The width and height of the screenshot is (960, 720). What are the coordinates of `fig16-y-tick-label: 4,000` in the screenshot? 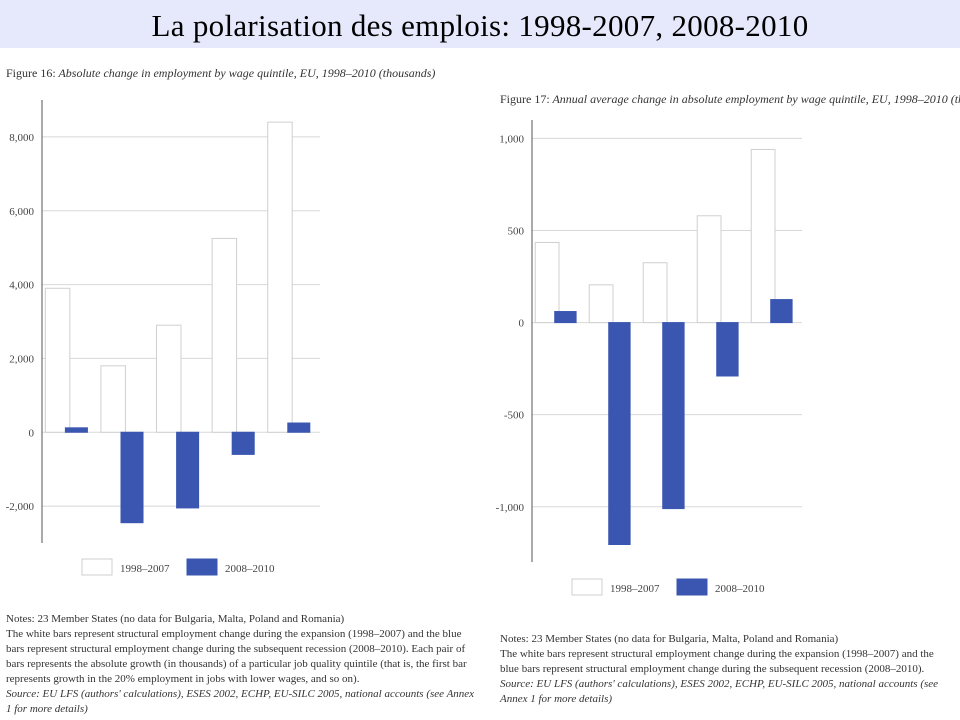 It's located at (21, 286).